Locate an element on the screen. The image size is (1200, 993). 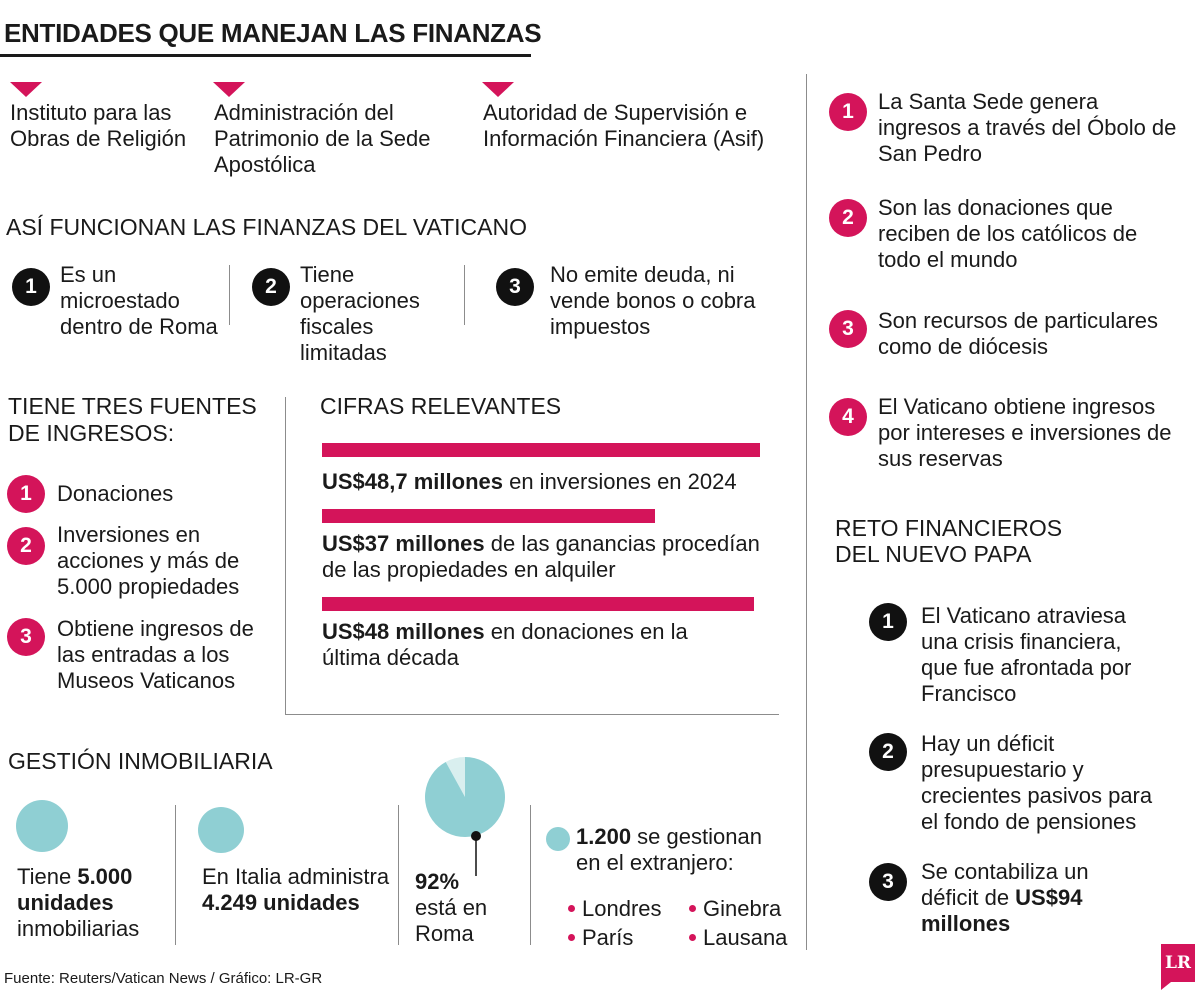
cifras-box-left-border is located at coordinates (285, 556).